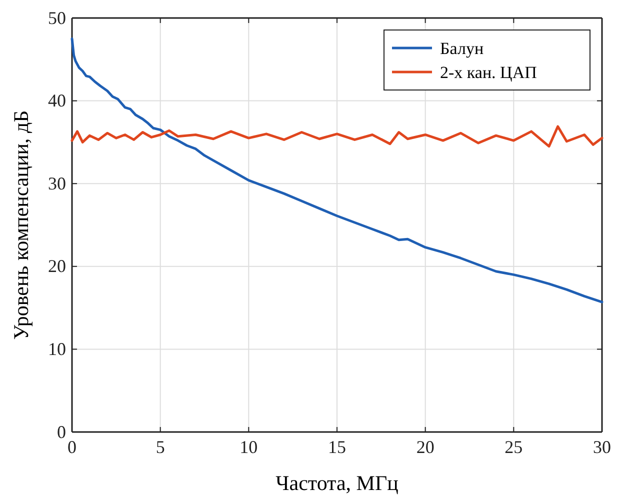 The height and width of the screenshot is (495, 627). Describe the element at coordinates (513, 446) in the screenshot. I see `x-tick-label: 25` at that location.